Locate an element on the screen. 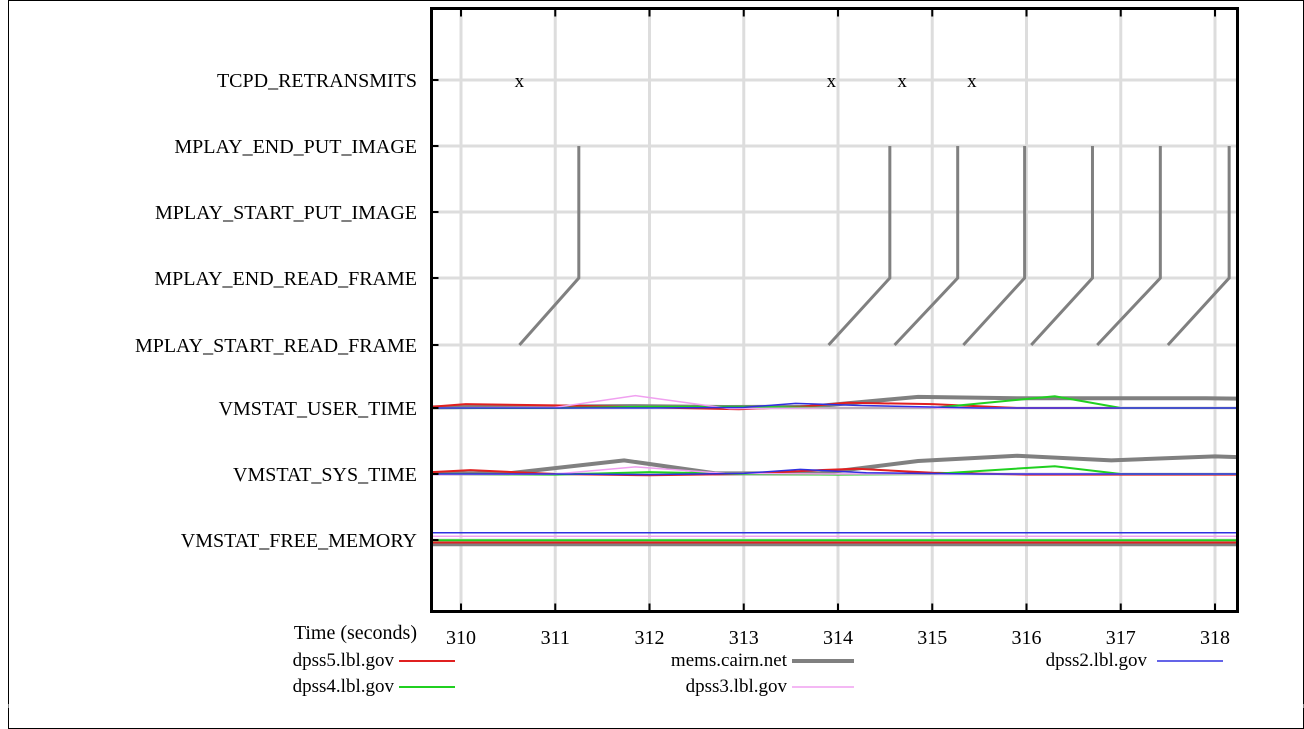  y-axis-label: TCPD_RETRANSMITS is located at coordinates (317, 81).